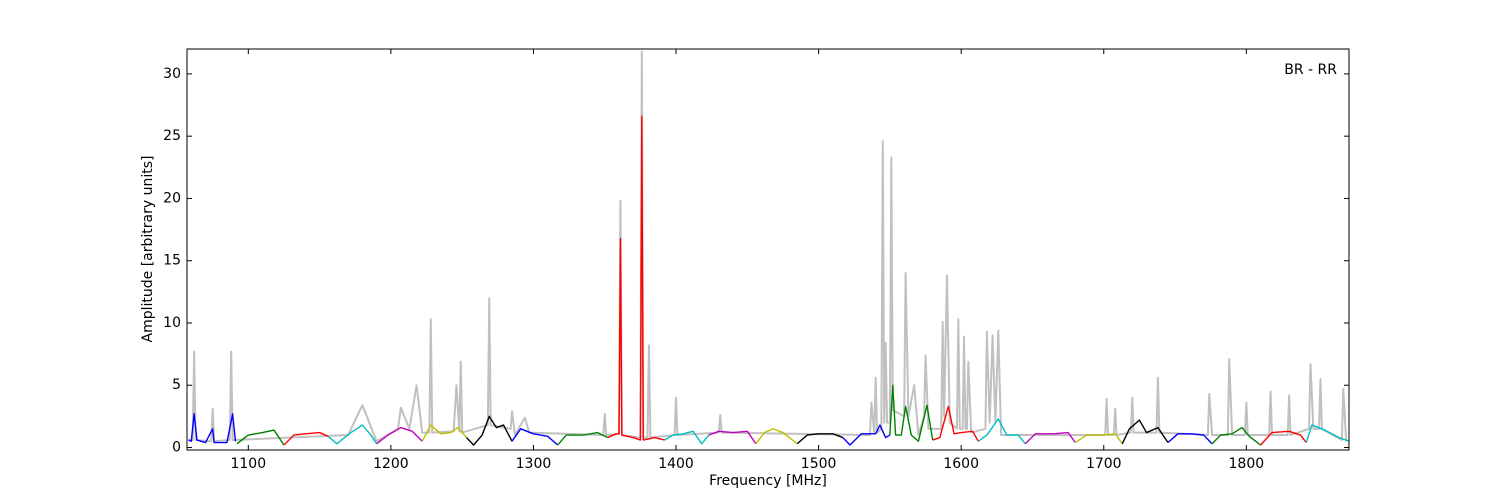  I want to click on annotation: BR - RR, so click(1310, 70).